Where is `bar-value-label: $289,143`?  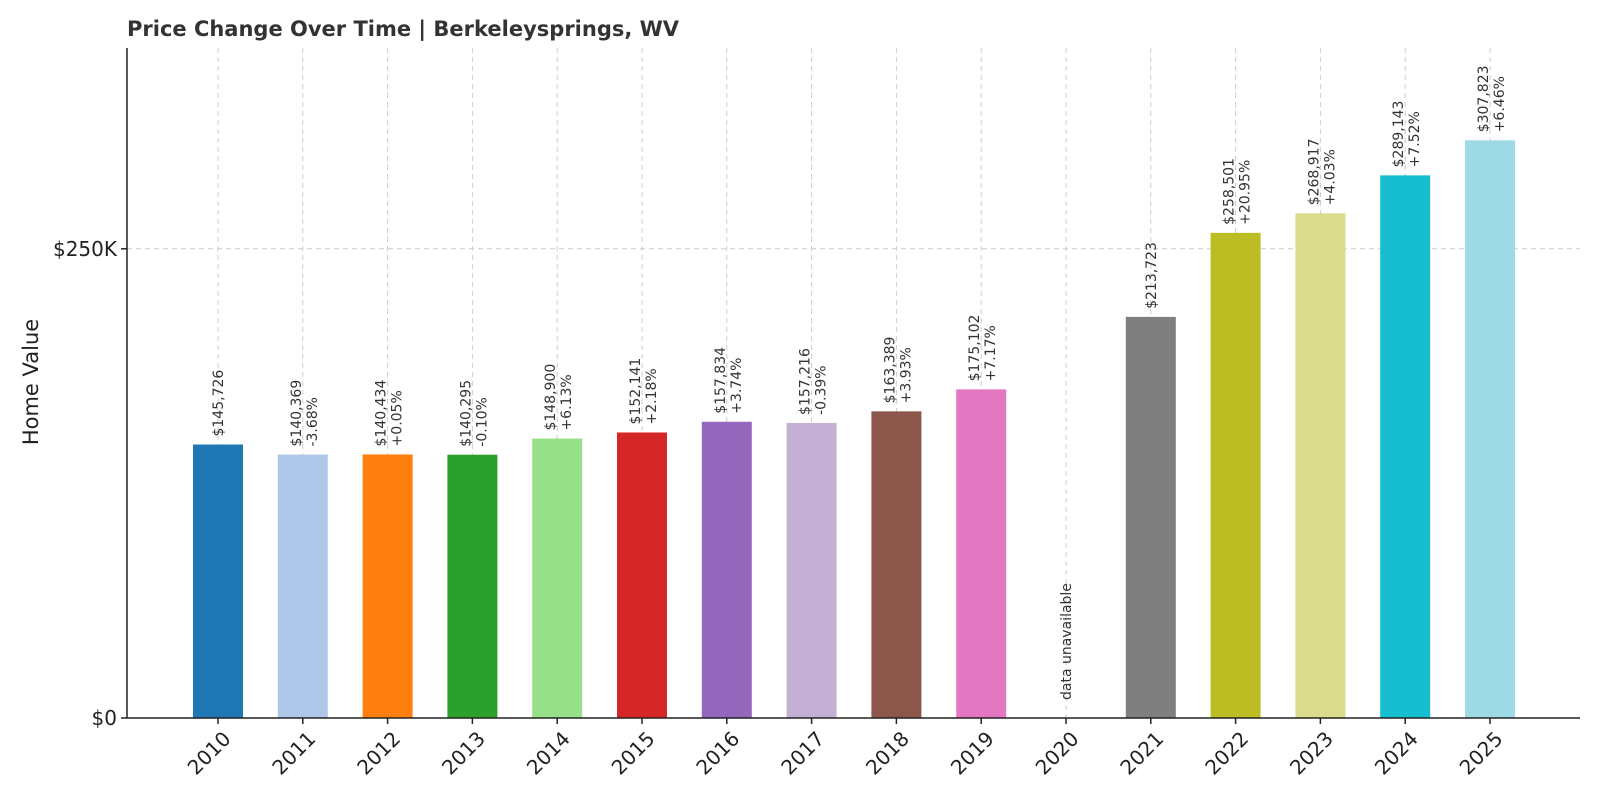 bar-value-label: $289,143 is located at coordinates (1399, 134).